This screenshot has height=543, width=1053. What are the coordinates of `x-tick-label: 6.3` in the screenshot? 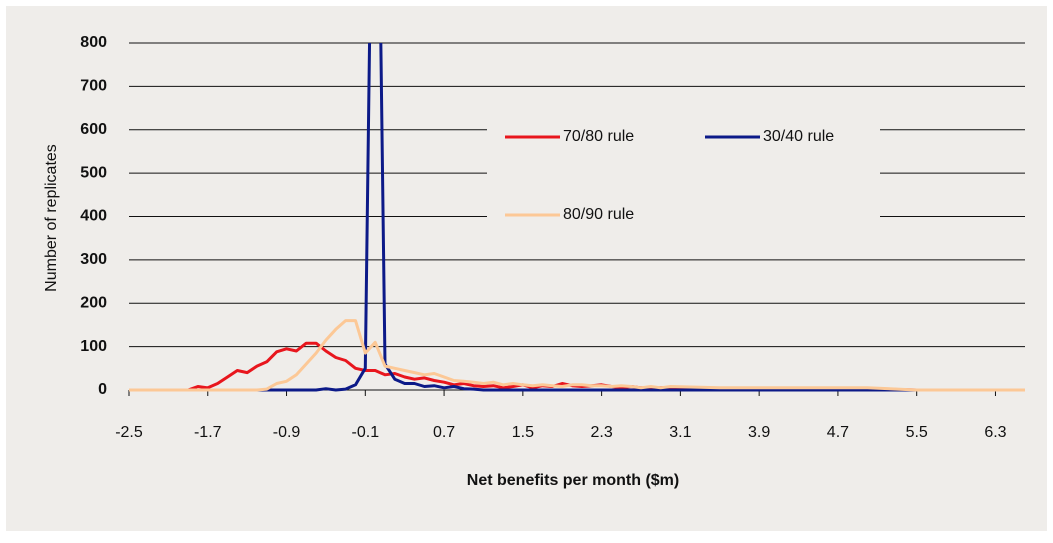 It's located at (995, 432).